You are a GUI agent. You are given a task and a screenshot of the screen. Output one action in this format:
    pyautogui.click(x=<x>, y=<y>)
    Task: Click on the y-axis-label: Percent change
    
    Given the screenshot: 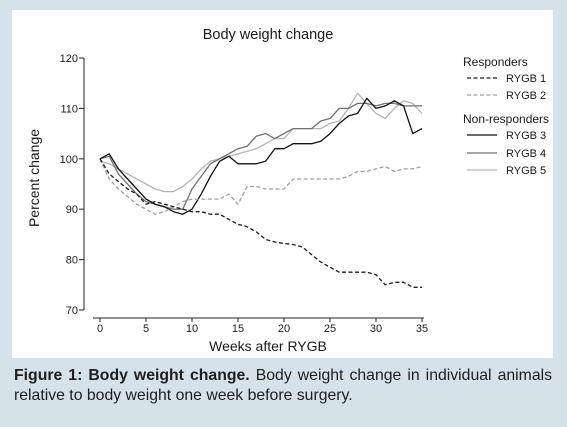 What is the action you would take?
    pyautogui.click(x=34, y=178)
    